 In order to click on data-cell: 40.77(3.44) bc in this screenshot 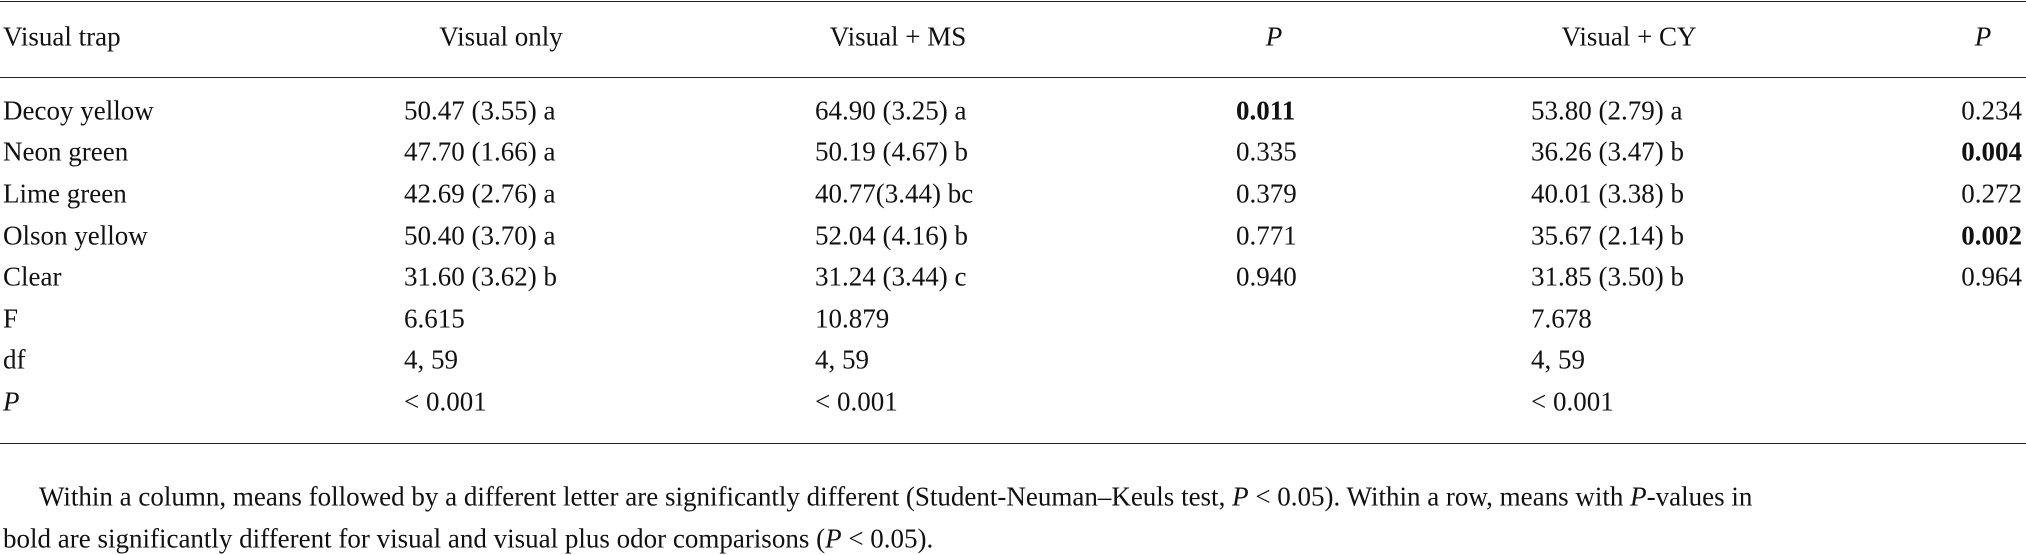, I will do `click(894, 193)`.